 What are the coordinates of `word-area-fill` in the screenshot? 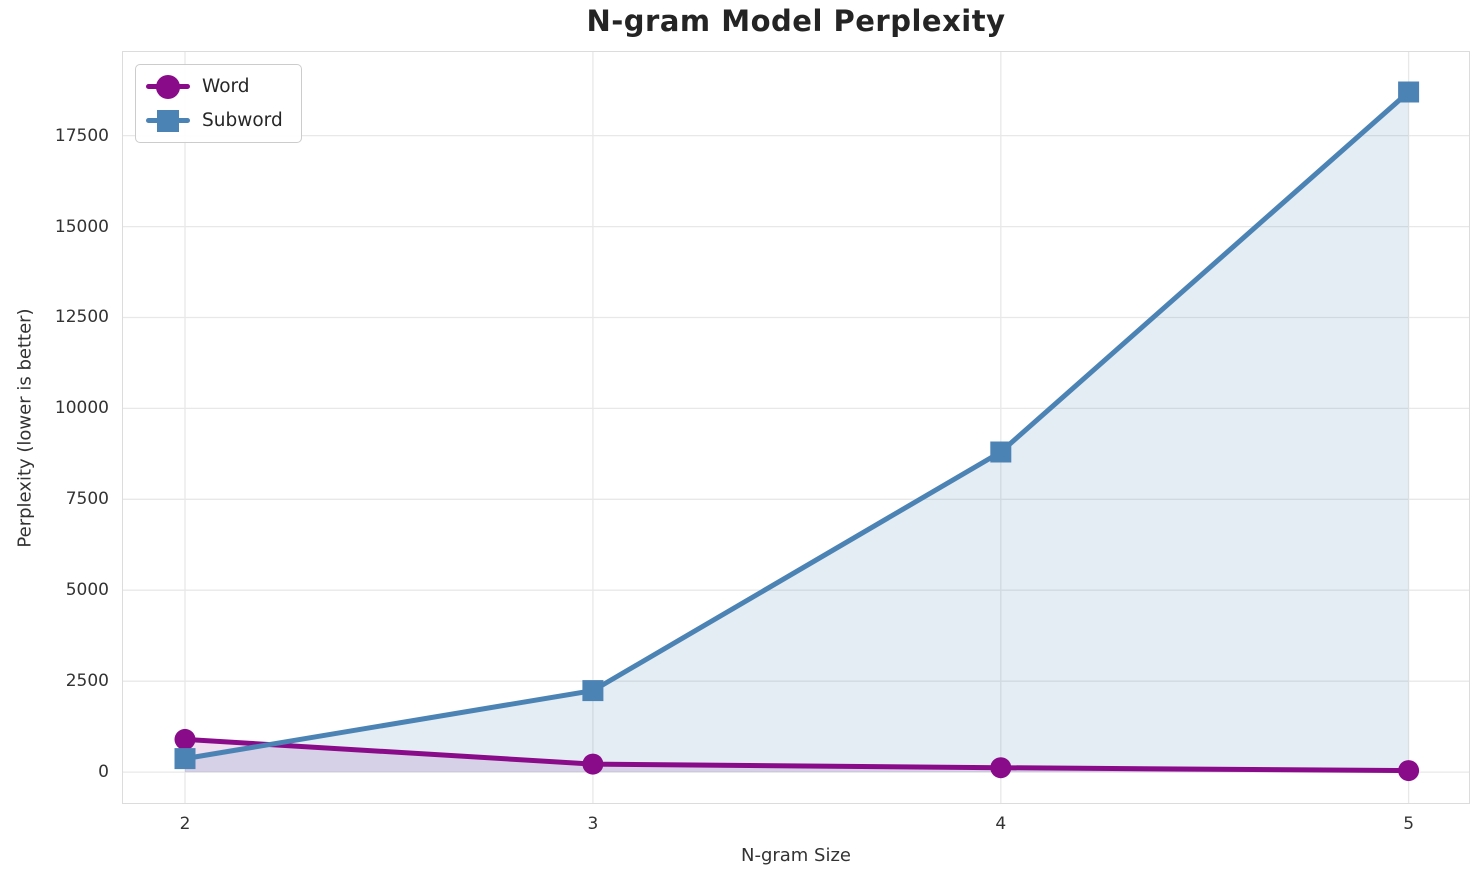 It's located at (797, 756).